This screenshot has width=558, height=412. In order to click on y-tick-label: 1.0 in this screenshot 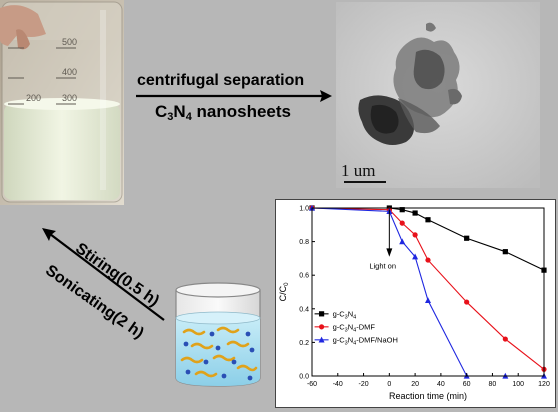, I will do `click(304, 209)`.